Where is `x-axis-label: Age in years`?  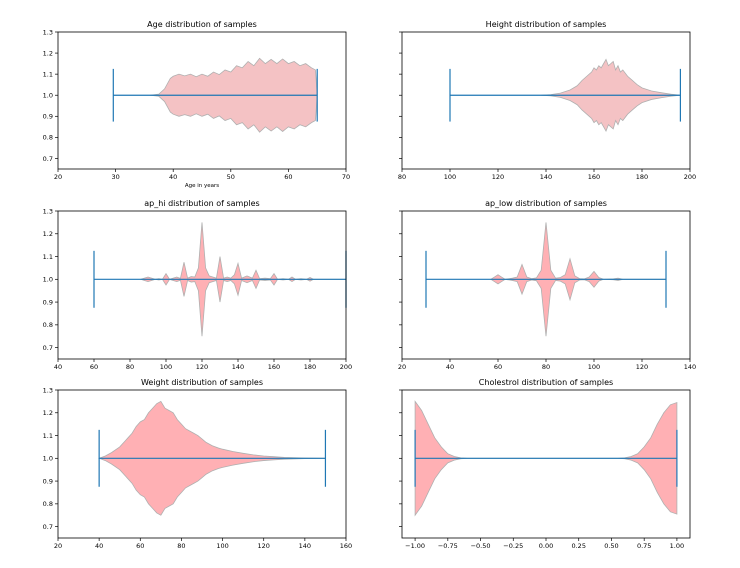
x-axis-label: Age in years is located at coordinates (202, 186).